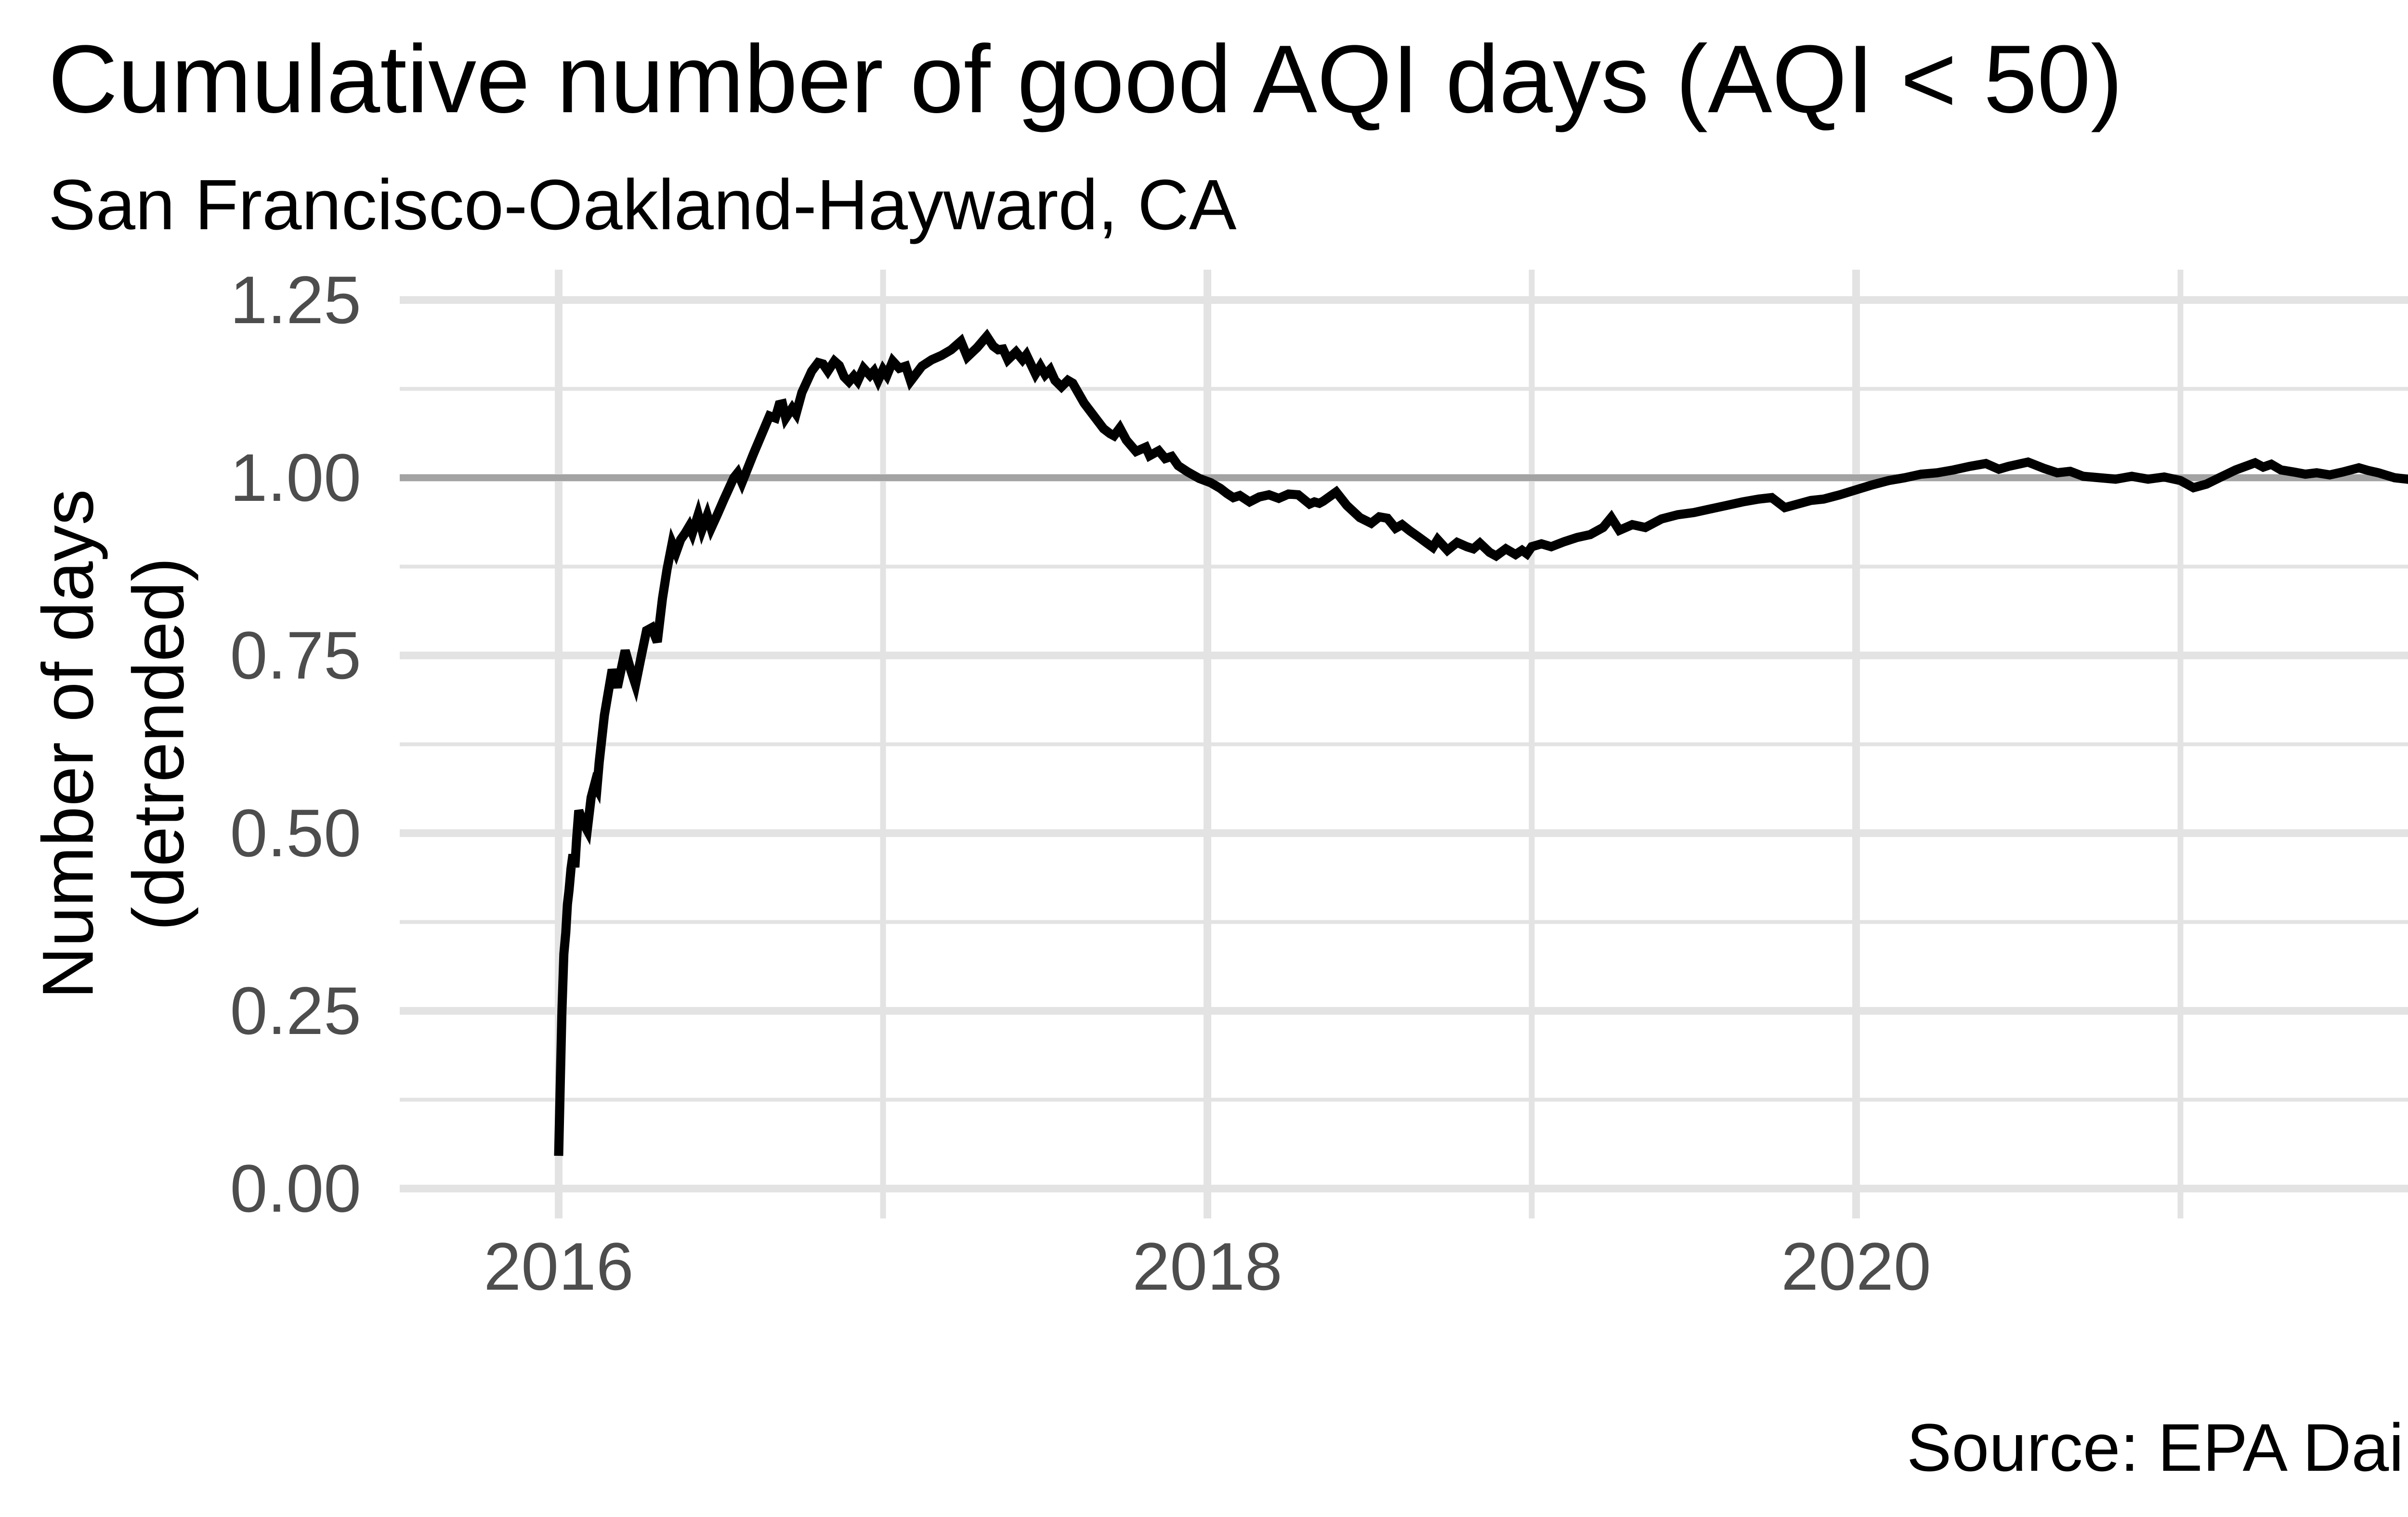  What do you see at coordinates (295, 477) in the screenshot?
I see `y-tick-label: 1.00` at bounding box center [295, 477].